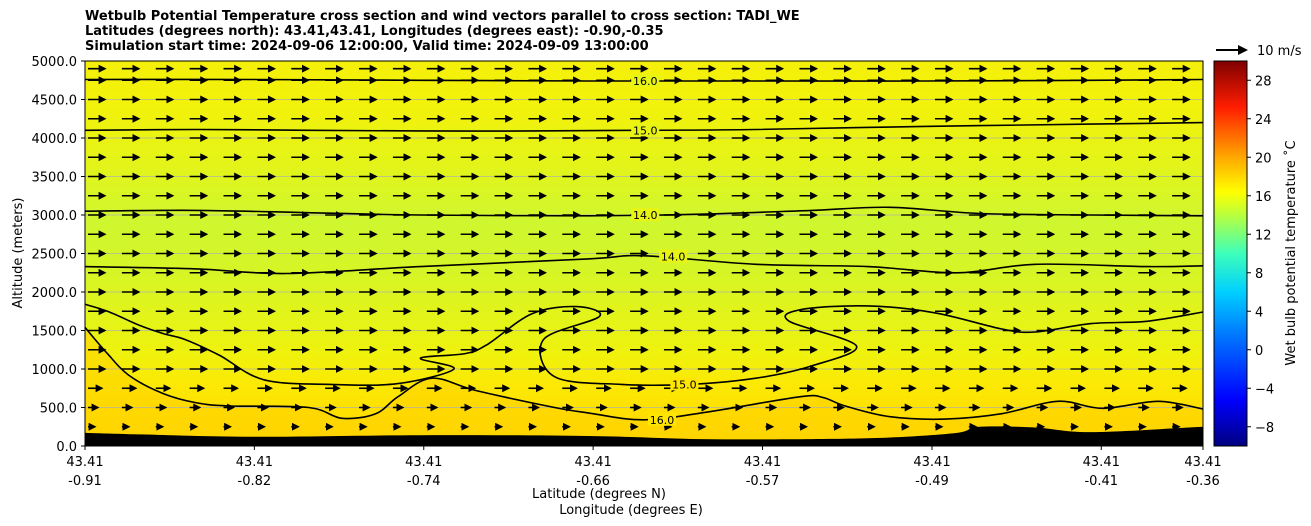  What do you see at coordinates (1263, 81) in the screenshot?
I see `colorbar-tick-label: 28` at bounding box center [1263, 81].